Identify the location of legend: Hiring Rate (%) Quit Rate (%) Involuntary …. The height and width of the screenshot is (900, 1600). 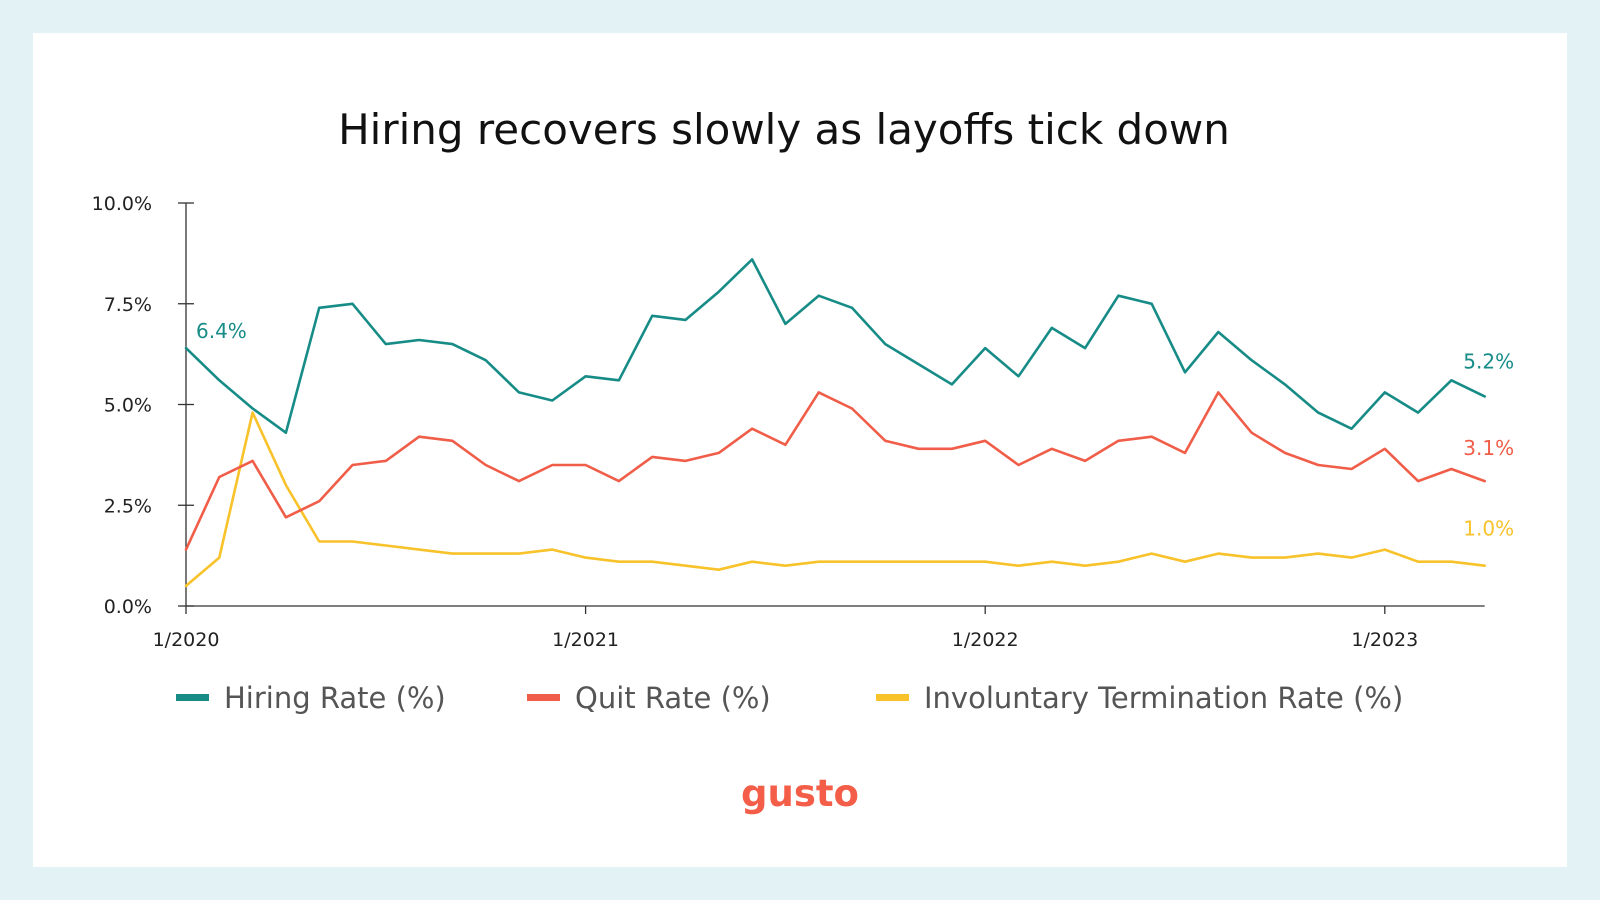
(789, 698).